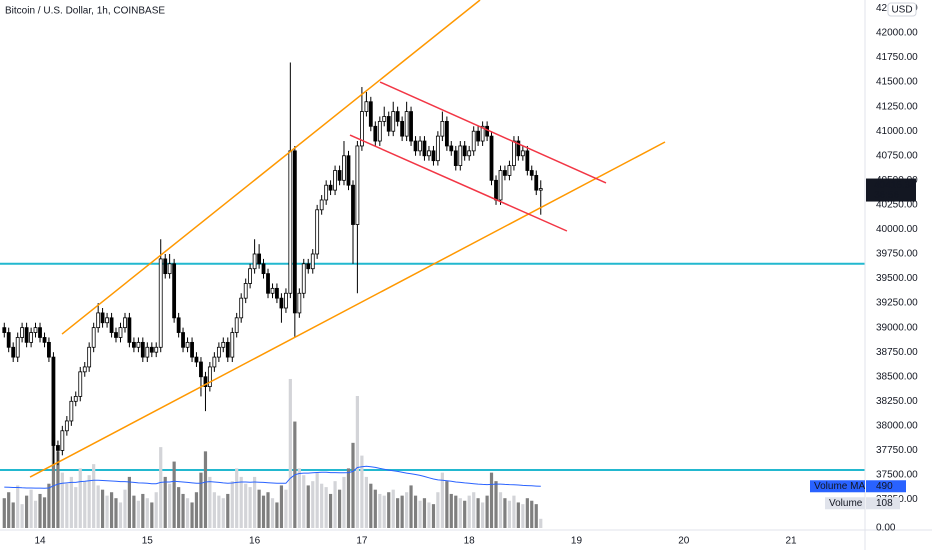  What do you see at coordinates (897, 401) in the screenshot?
I see `y-tick-label: 38250.00` at bounding box center [897, 401].